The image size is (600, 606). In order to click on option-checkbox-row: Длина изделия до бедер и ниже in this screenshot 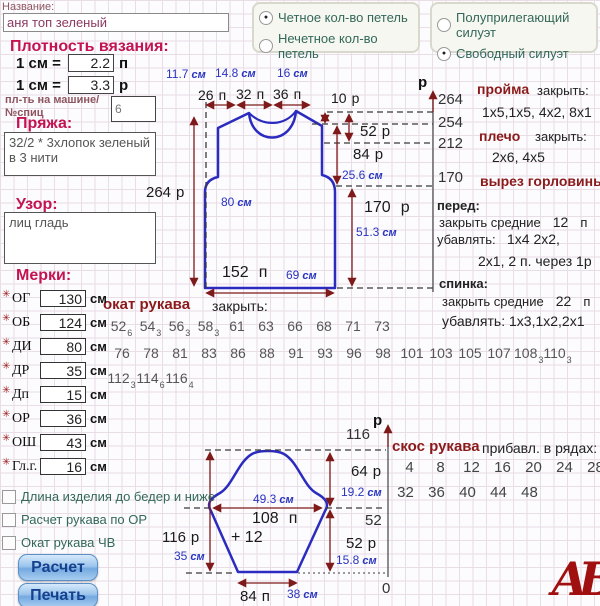, I will do `click(108, 496)`.